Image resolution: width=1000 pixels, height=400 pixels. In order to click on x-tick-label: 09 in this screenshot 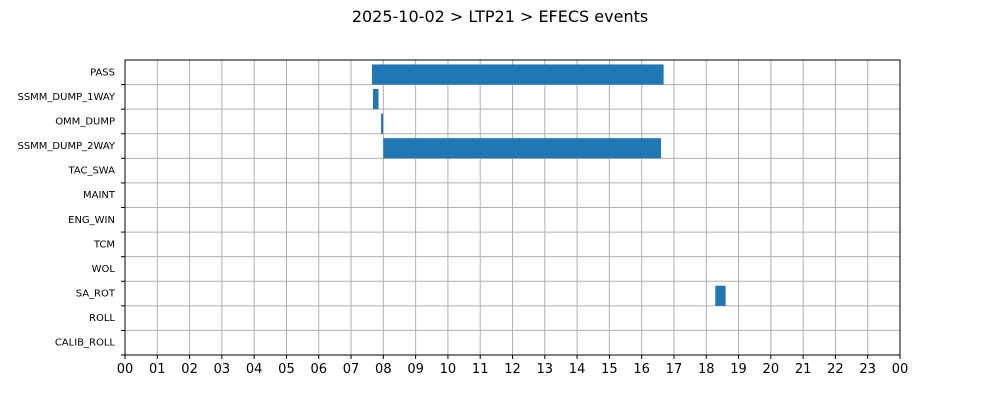, I will do `click(415, 369)`.